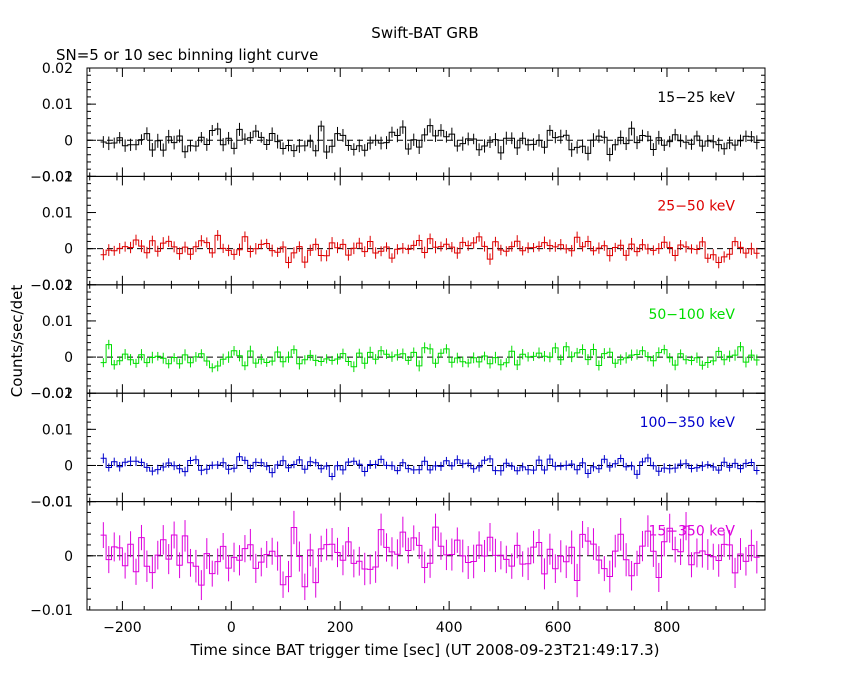 The image size is (850, 680). I want to click on x-tick-label: −200, so click(122, 628).